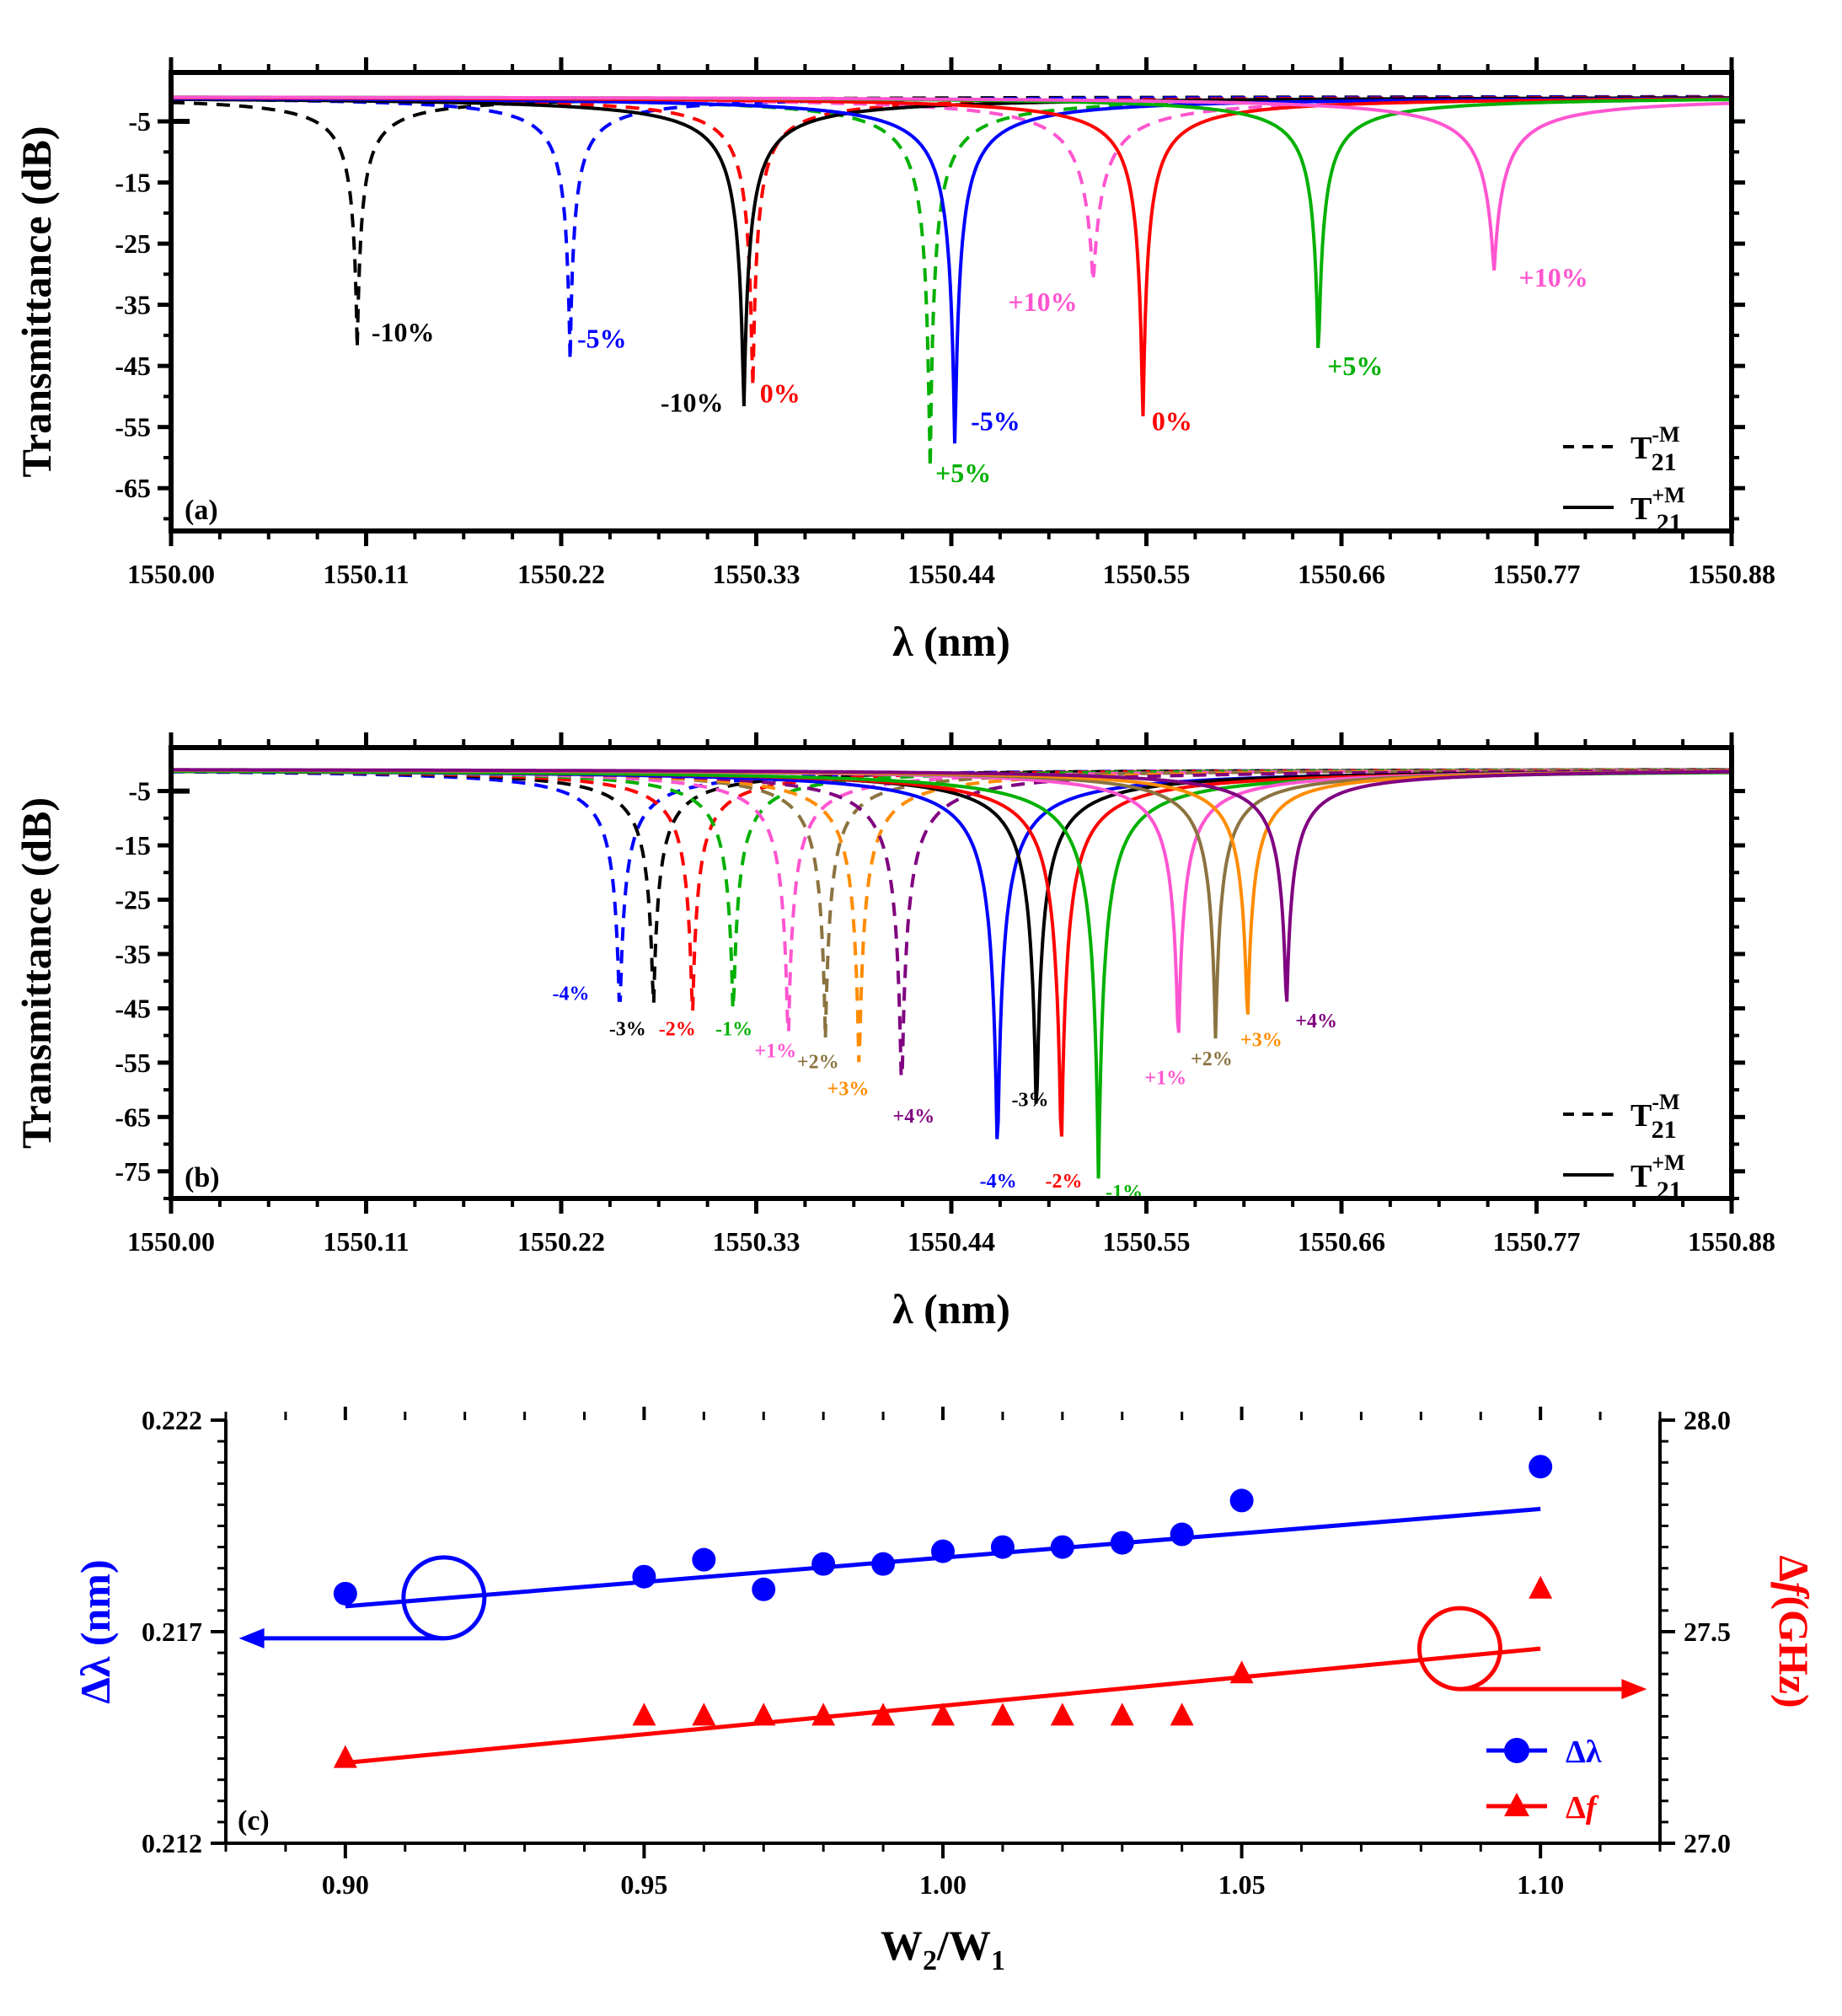 This screenshot has width=1842, height=2016. I want to click on series-label-7: +4%, so click(914, 1117).